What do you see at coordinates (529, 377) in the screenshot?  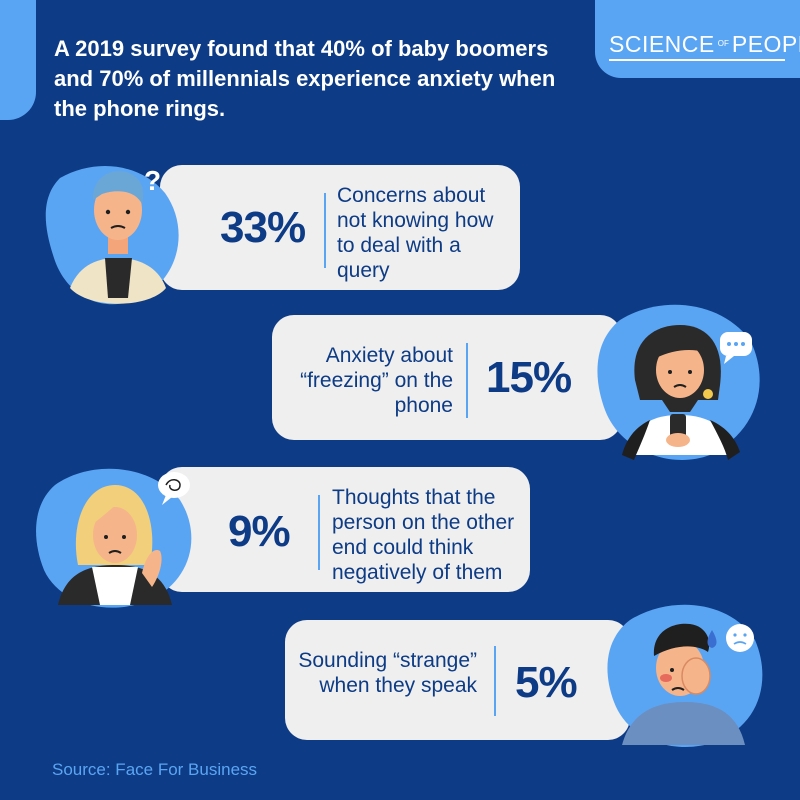 I see `stat-percent-2: 15%` at bounding box center [529, 377].